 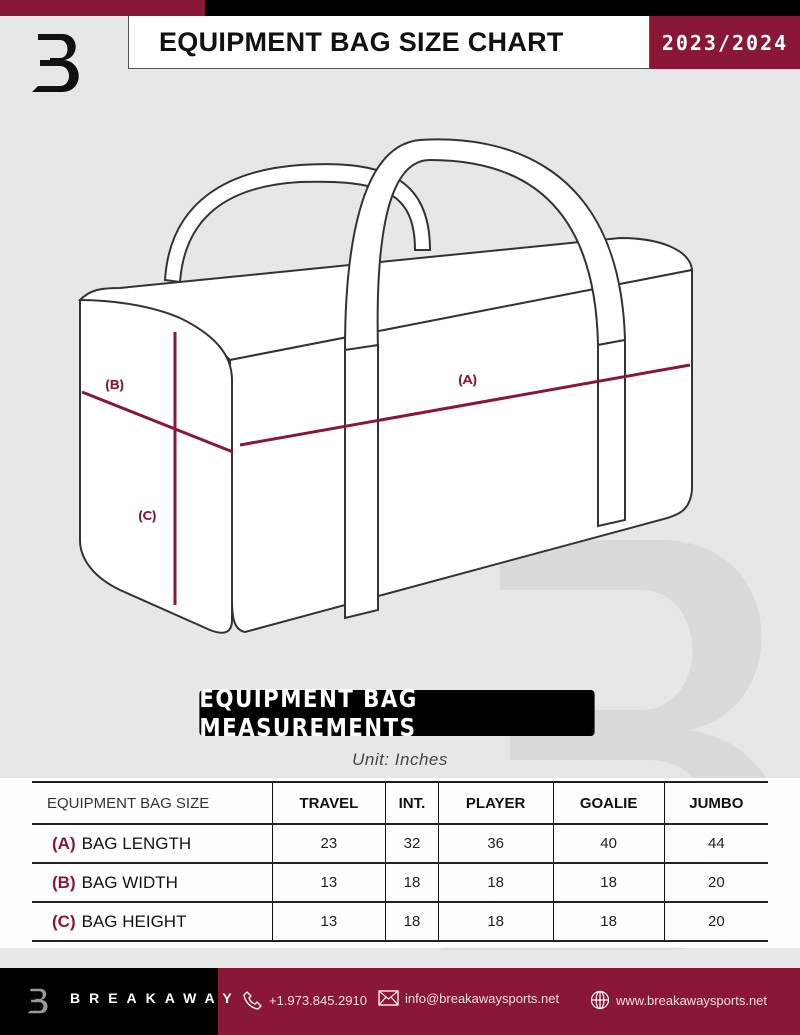 I want to click on cell: 44, so click(x=715, y=843).